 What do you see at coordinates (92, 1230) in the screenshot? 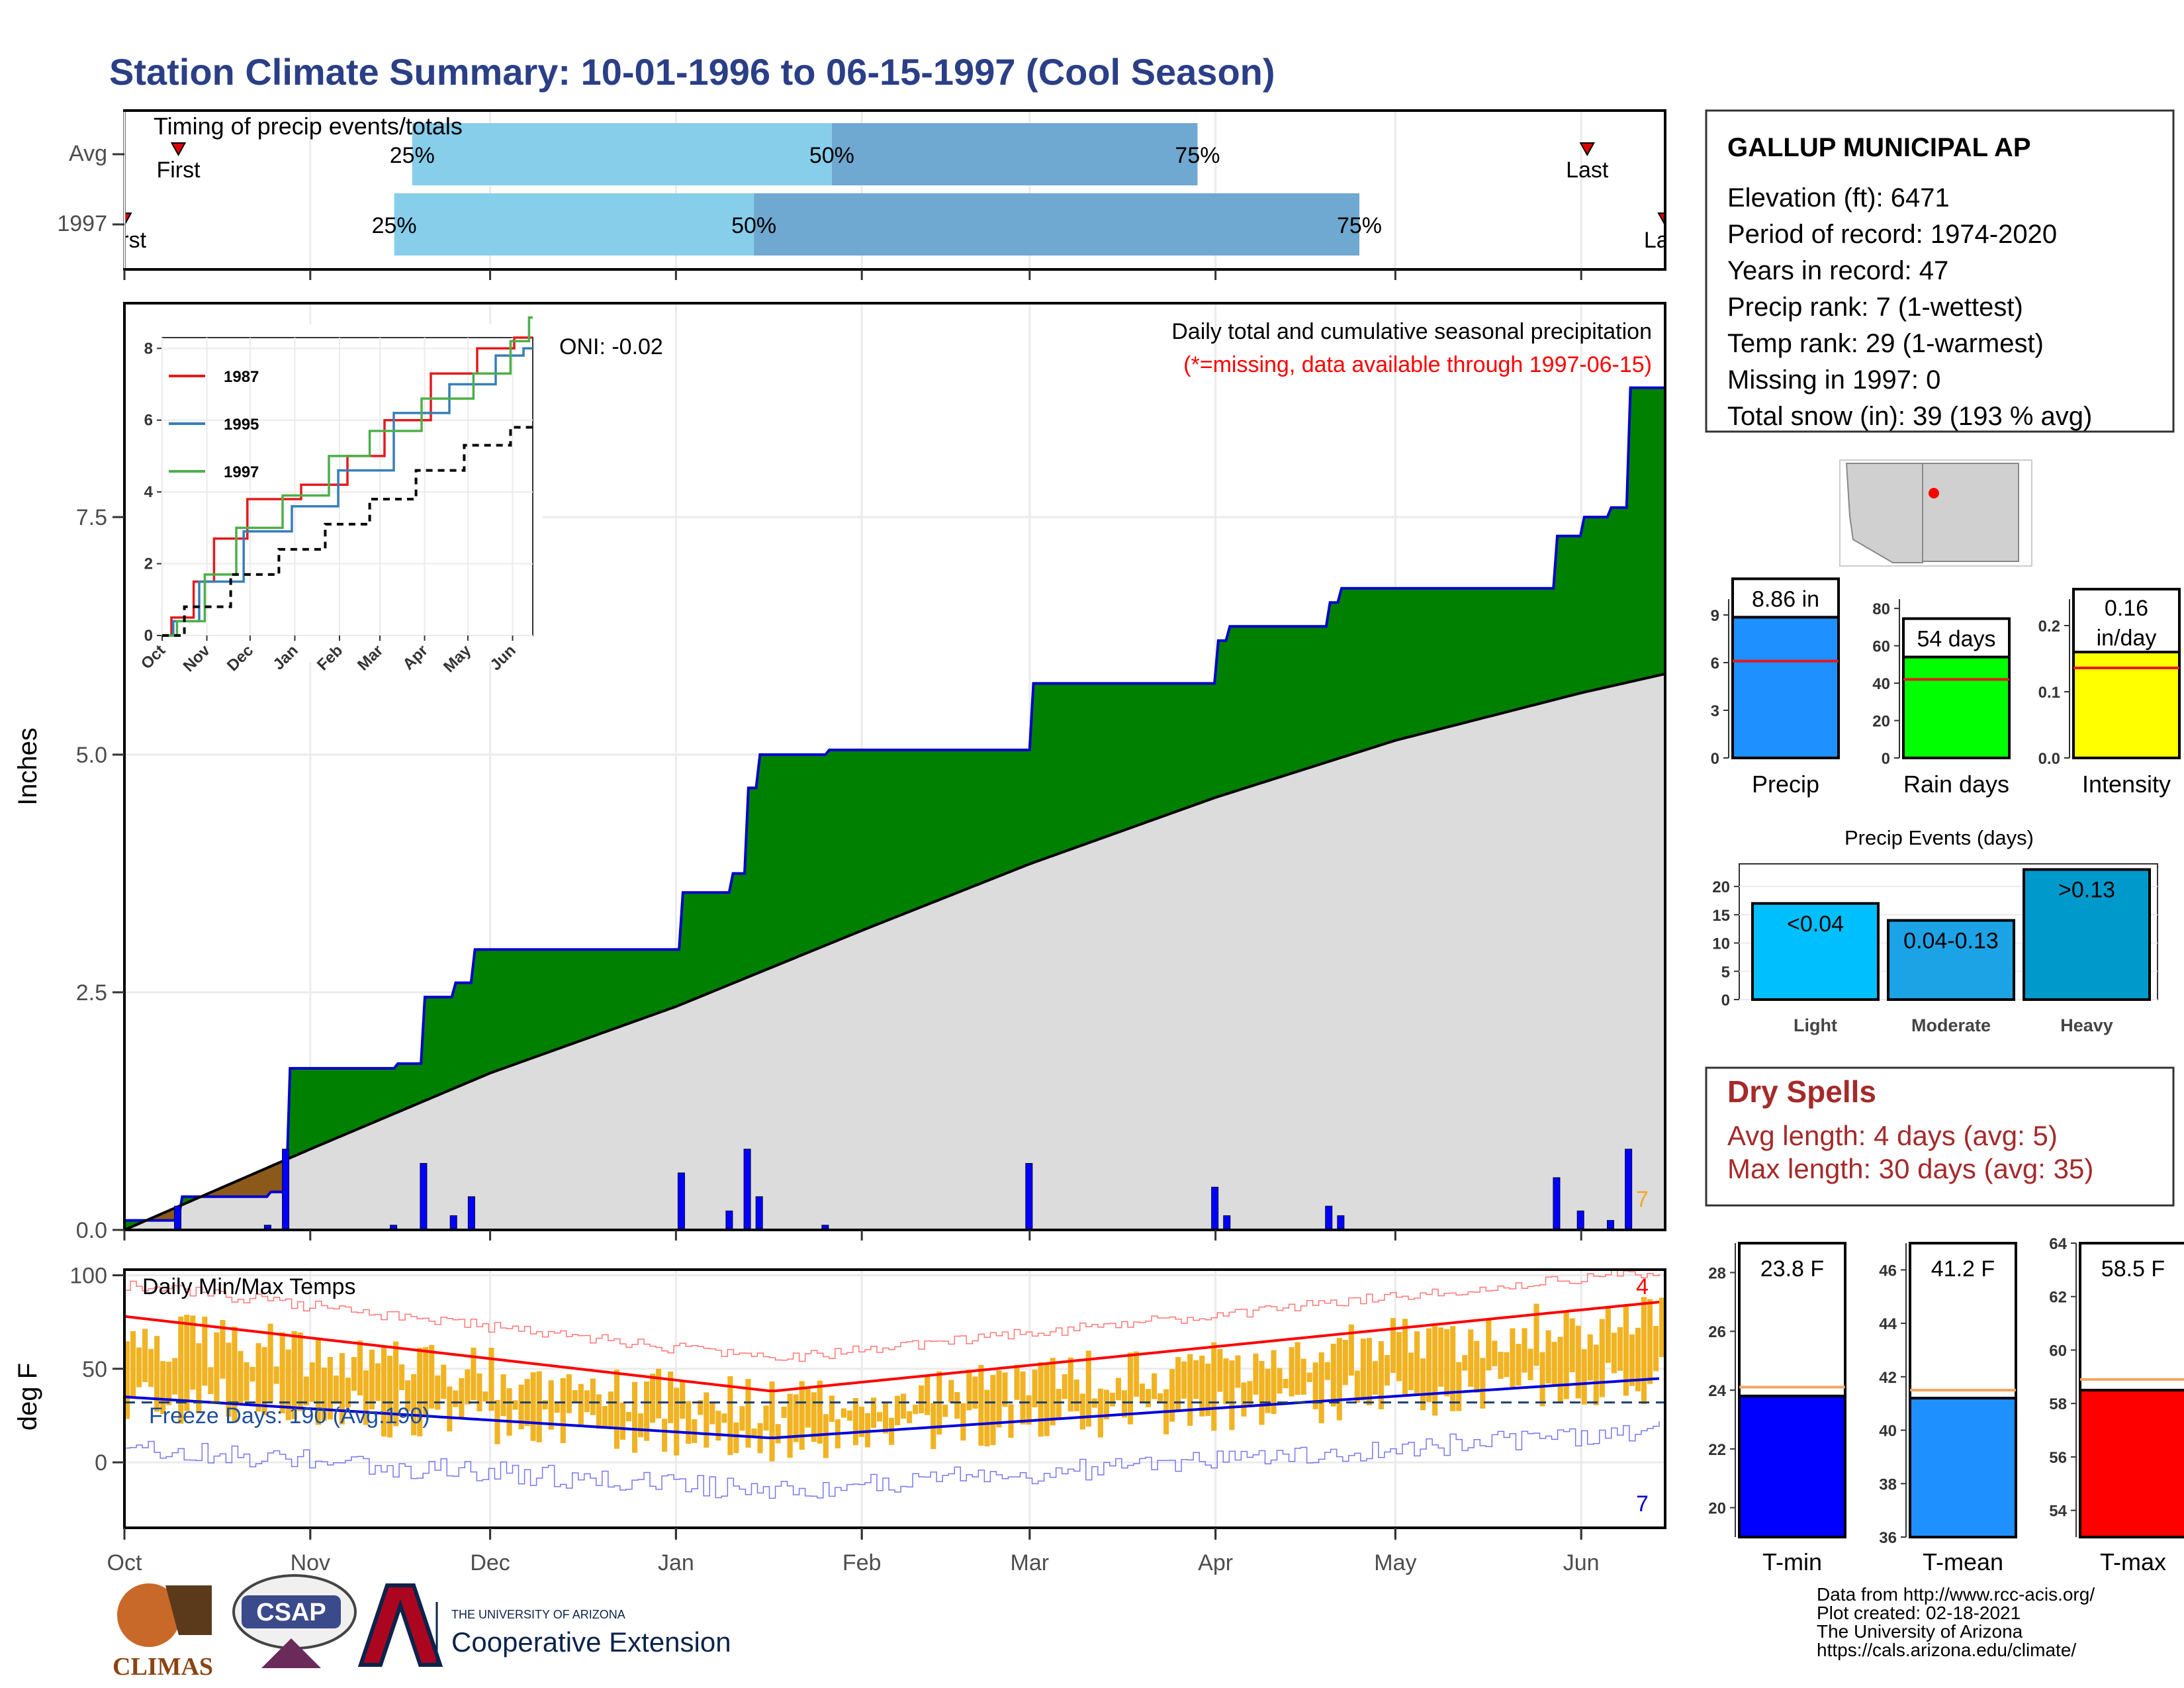
I see `precip-ytick-label: 0.0` at bounding box center [92, 1230].